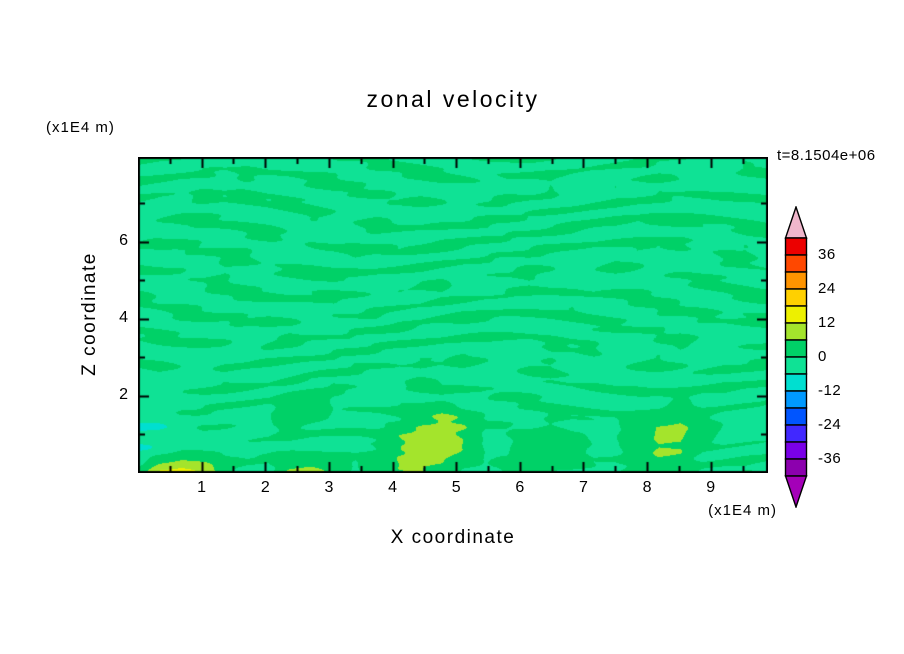  Describe the element at coordinates (392, 487) in the screenshot. I see `x-tick-label: 4` at that location.